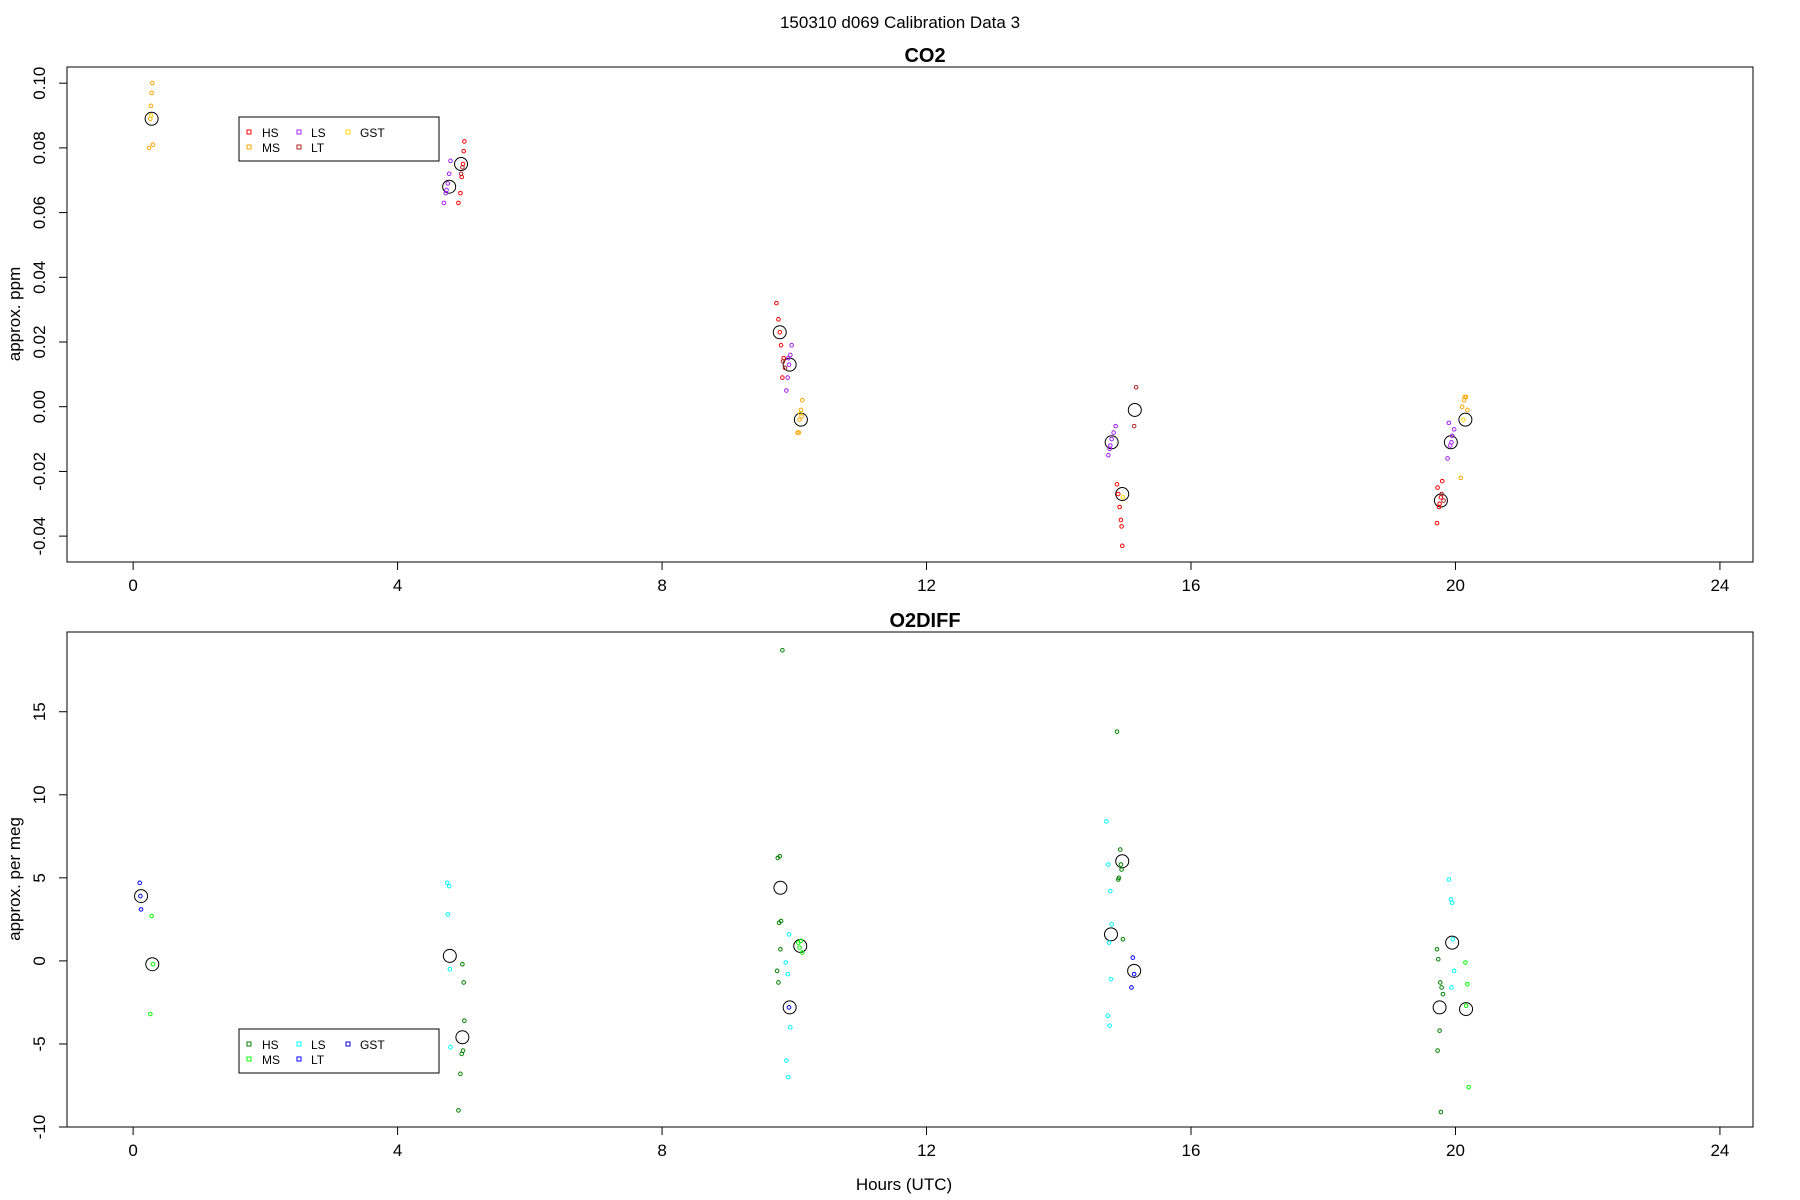 This screenshot has width=1800, height=1200. I want to click on co2-legend-label-hs: HS, so click(270, 133).